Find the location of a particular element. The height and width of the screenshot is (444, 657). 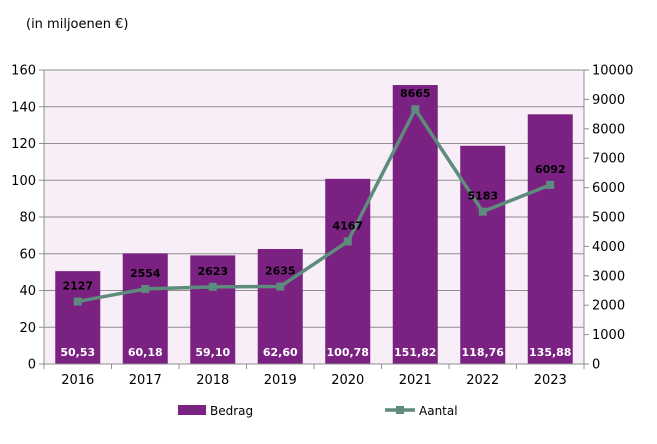

point-2017 is located at coordinates (145, 288).